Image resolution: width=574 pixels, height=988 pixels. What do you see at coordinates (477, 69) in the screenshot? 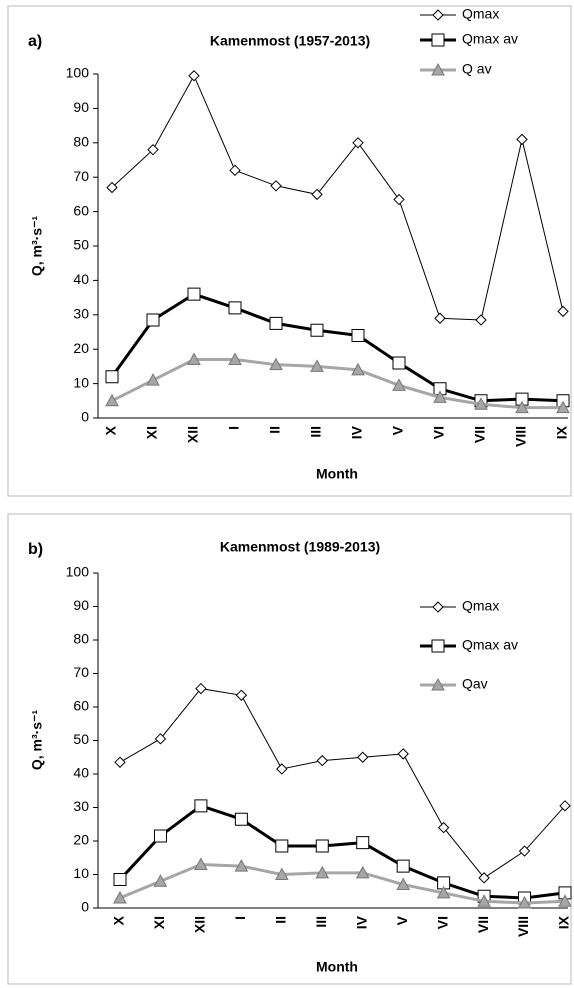
I see `legend-label: Q av` at bounding box center [477, 69].